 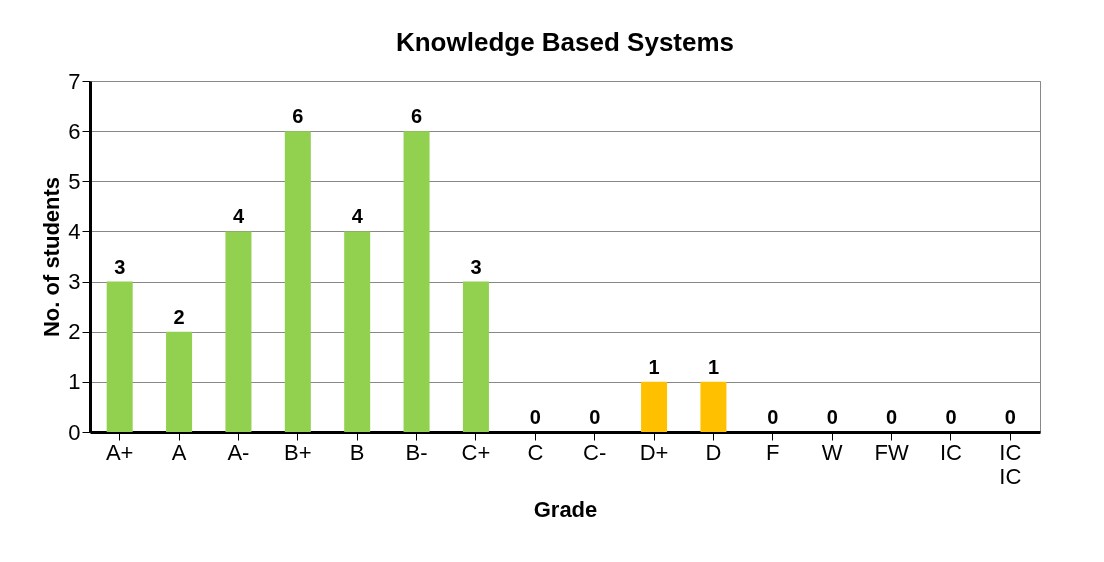 What do you see at coordinates (832, 452) in the screenshot?
I see `x-tick-label: W` at bounding box center [832, 452].